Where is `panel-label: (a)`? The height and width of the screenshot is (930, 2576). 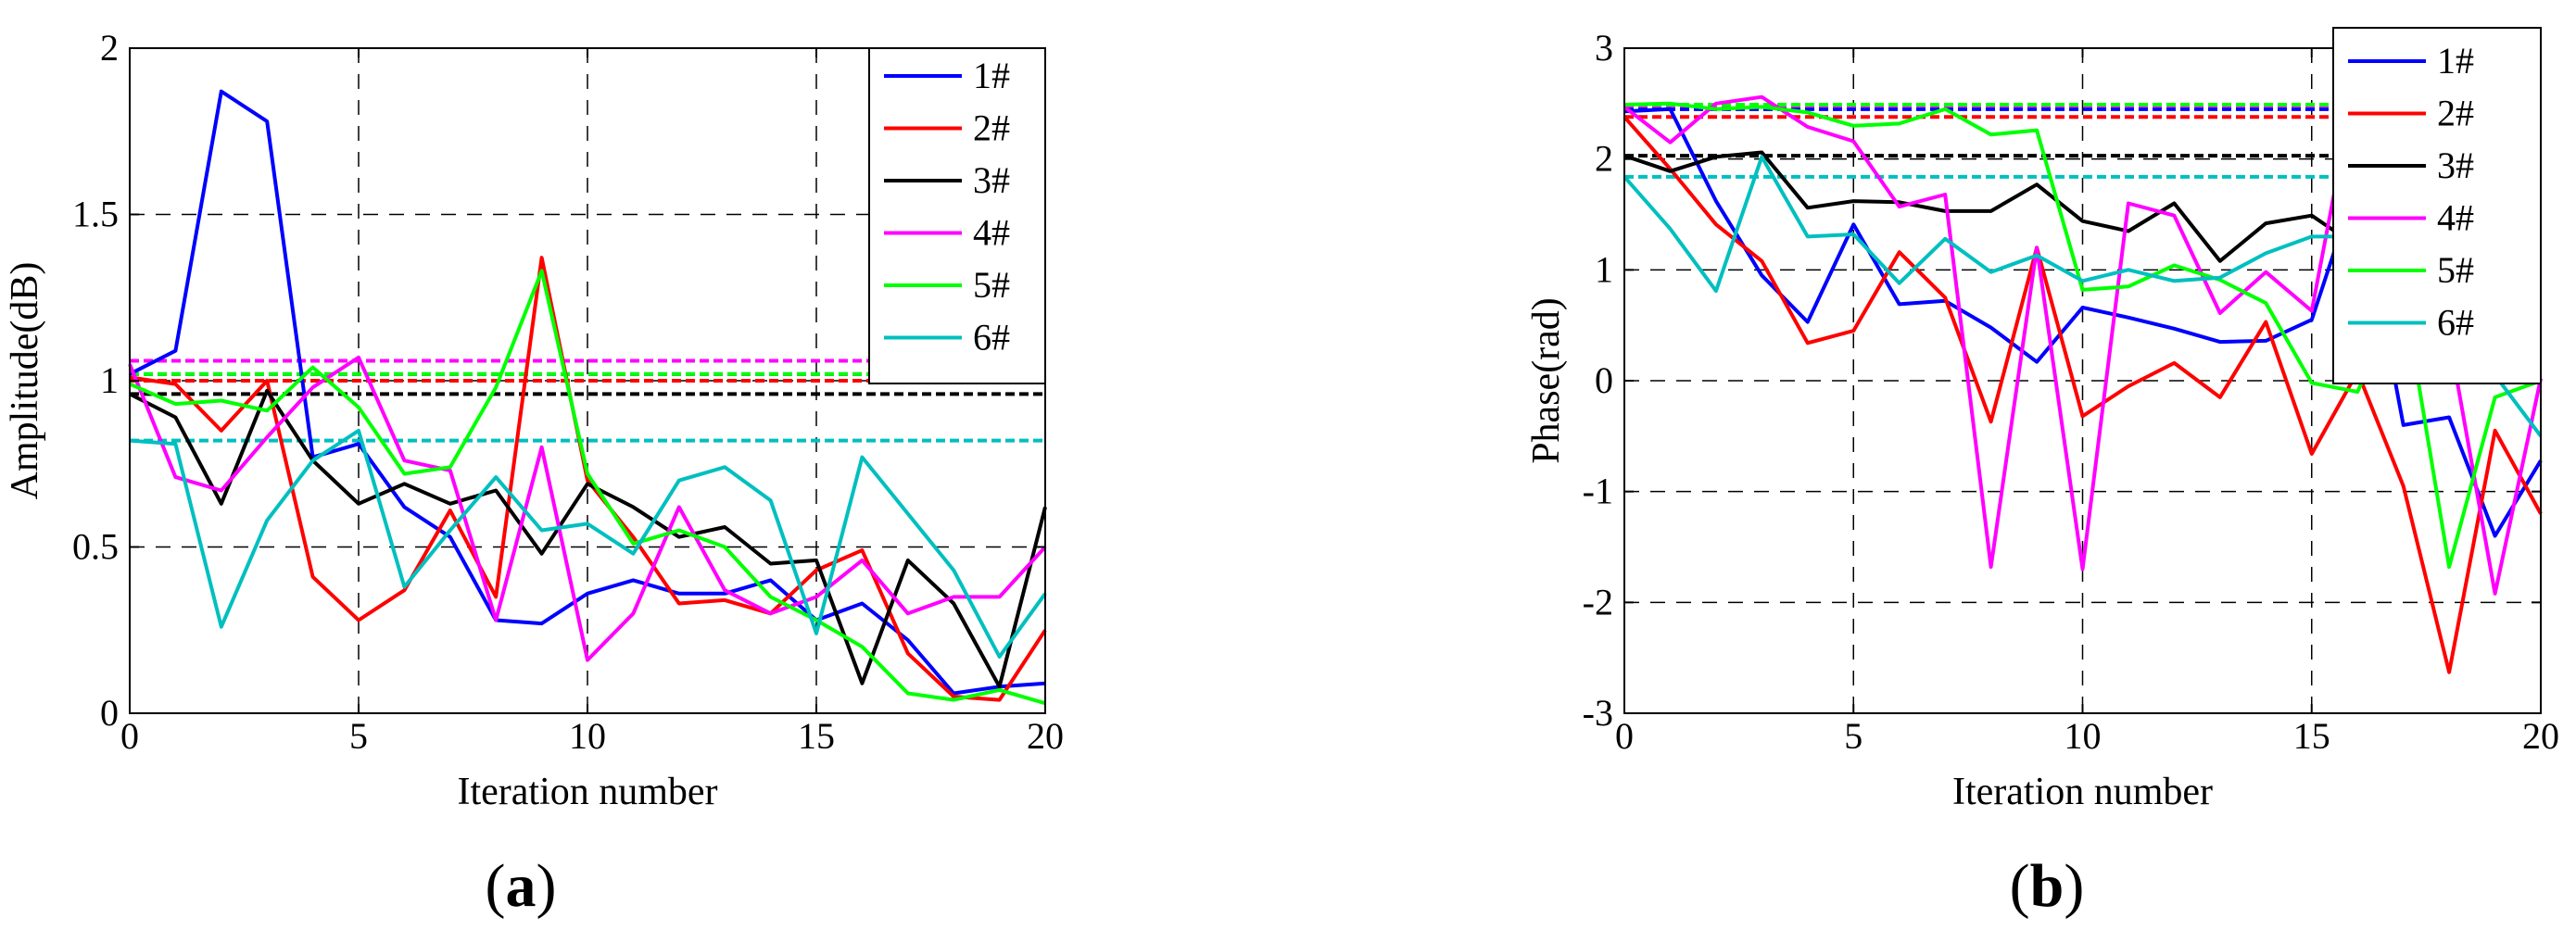 panel-label: (a) is located at coordinates (521, 886).